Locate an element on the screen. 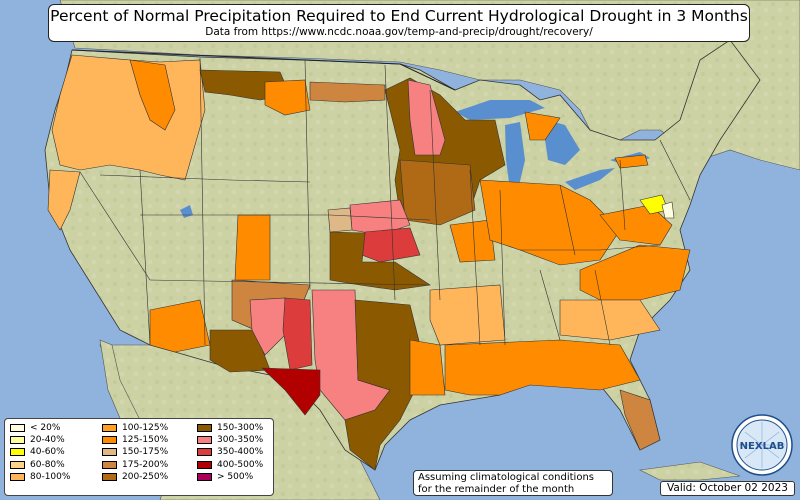 This screenshot has height=500, width=800. drought-region-oklahoma-peach is located at coordinates (340, 220).